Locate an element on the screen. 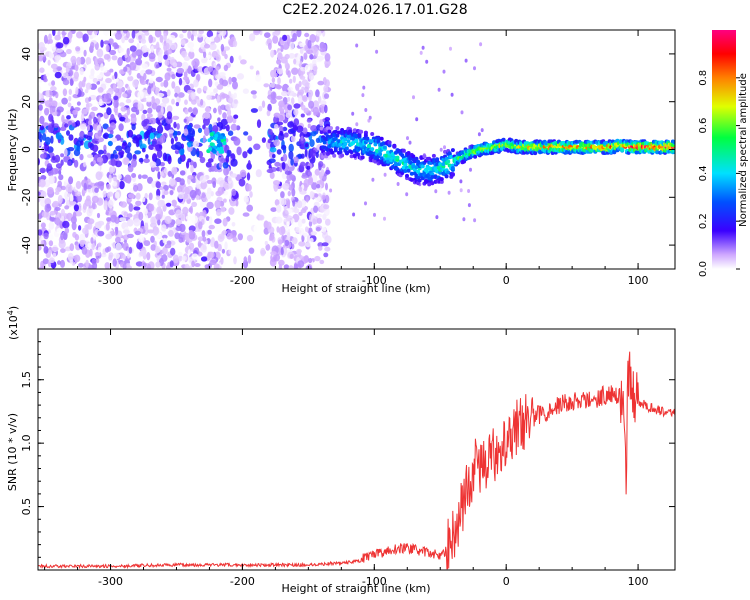  spectrogram-xlabel: Height of straight line (km) is located at coordinates (355, 288).